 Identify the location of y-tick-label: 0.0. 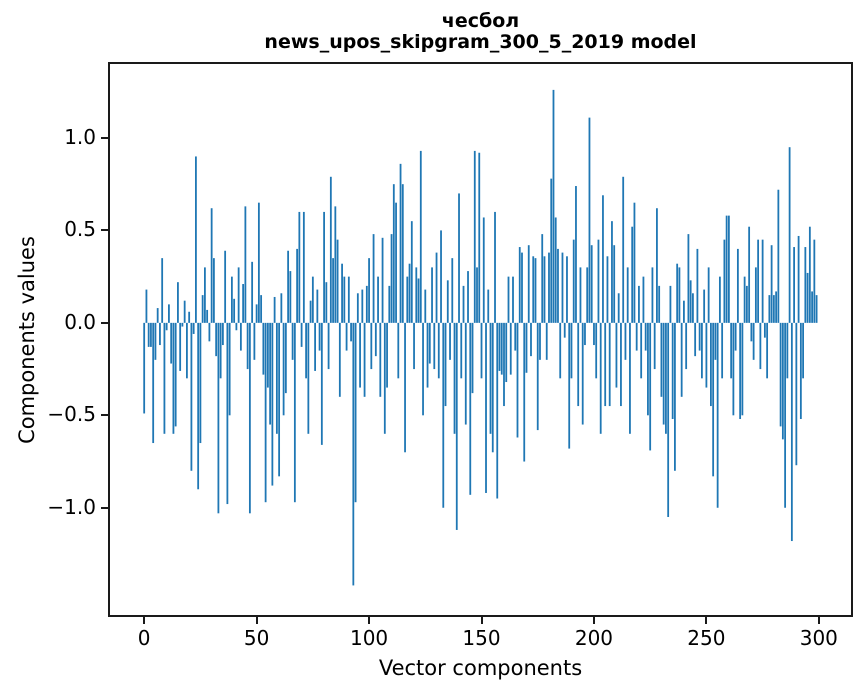
(80, 321).